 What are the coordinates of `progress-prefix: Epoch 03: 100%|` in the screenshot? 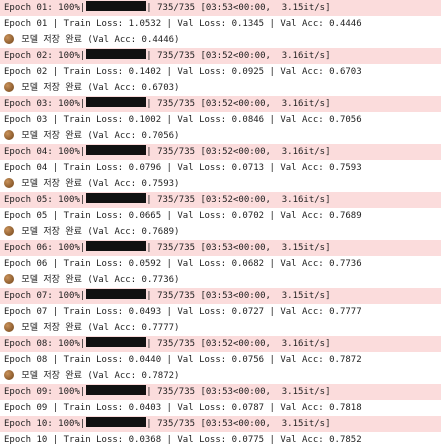 It's located at (45, 104).